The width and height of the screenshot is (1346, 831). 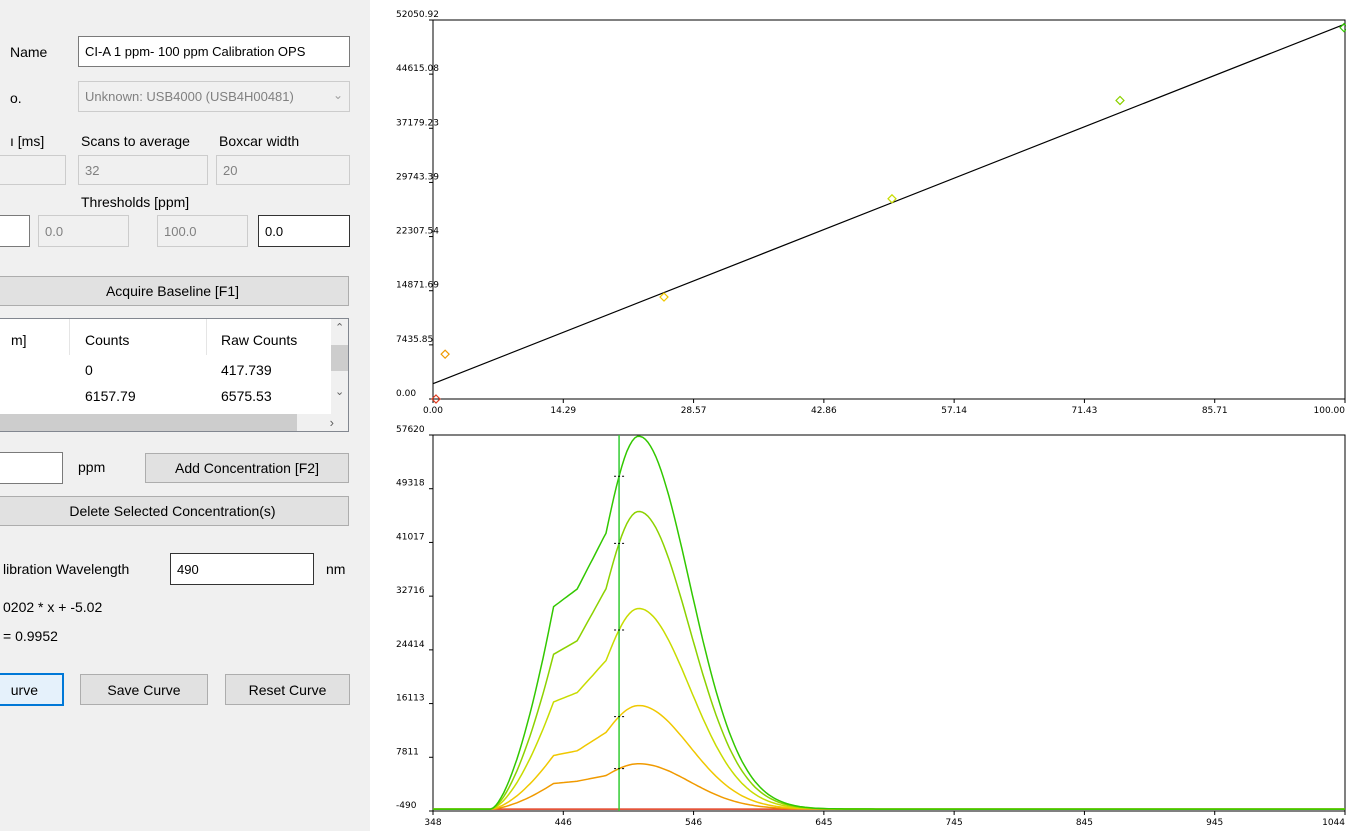 I want to click on table-cell-raw-counts: 6575.53, so click(x=246, y=396).